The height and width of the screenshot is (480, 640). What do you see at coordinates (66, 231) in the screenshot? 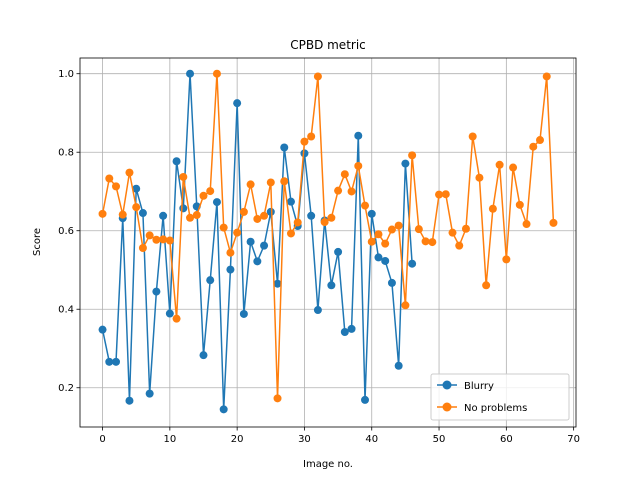
I see `y-tick-label: 0.6` at bounding box center [66, 231].